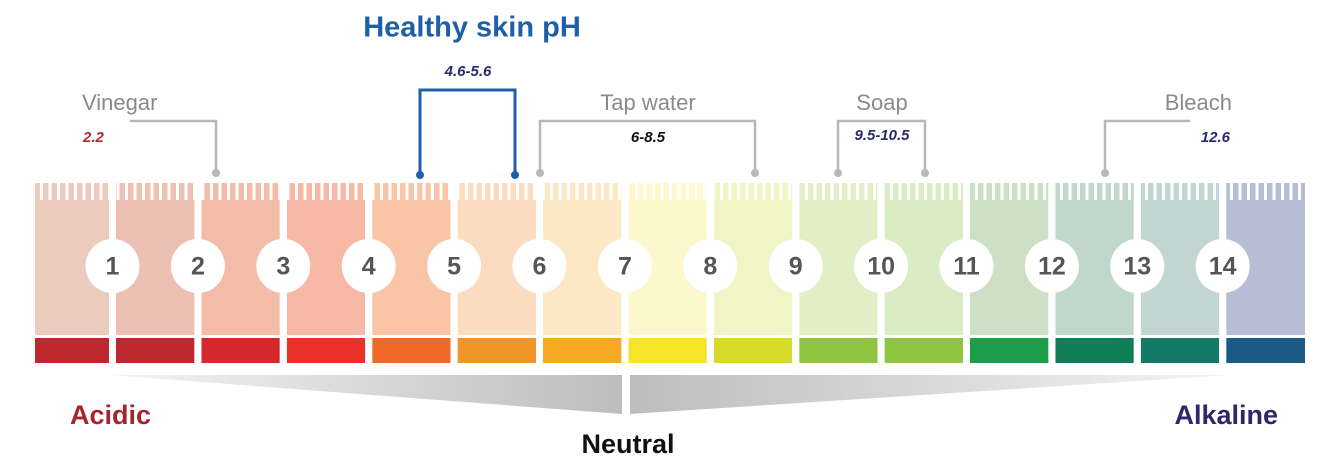 This screenshot has height=470, width=1342. Describe the element at coordinates (648, 137) in the screenshot. I see `substance-ph: 6-8.5` at that location.